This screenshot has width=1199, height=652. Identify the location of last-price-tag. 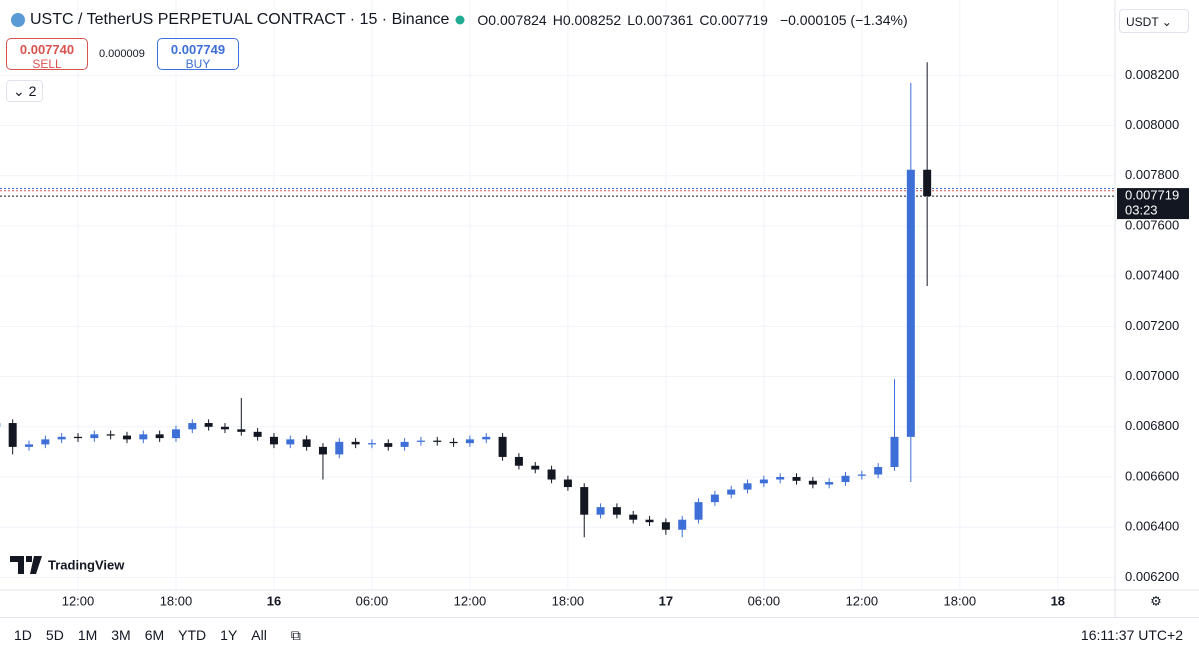
(1153, 204).